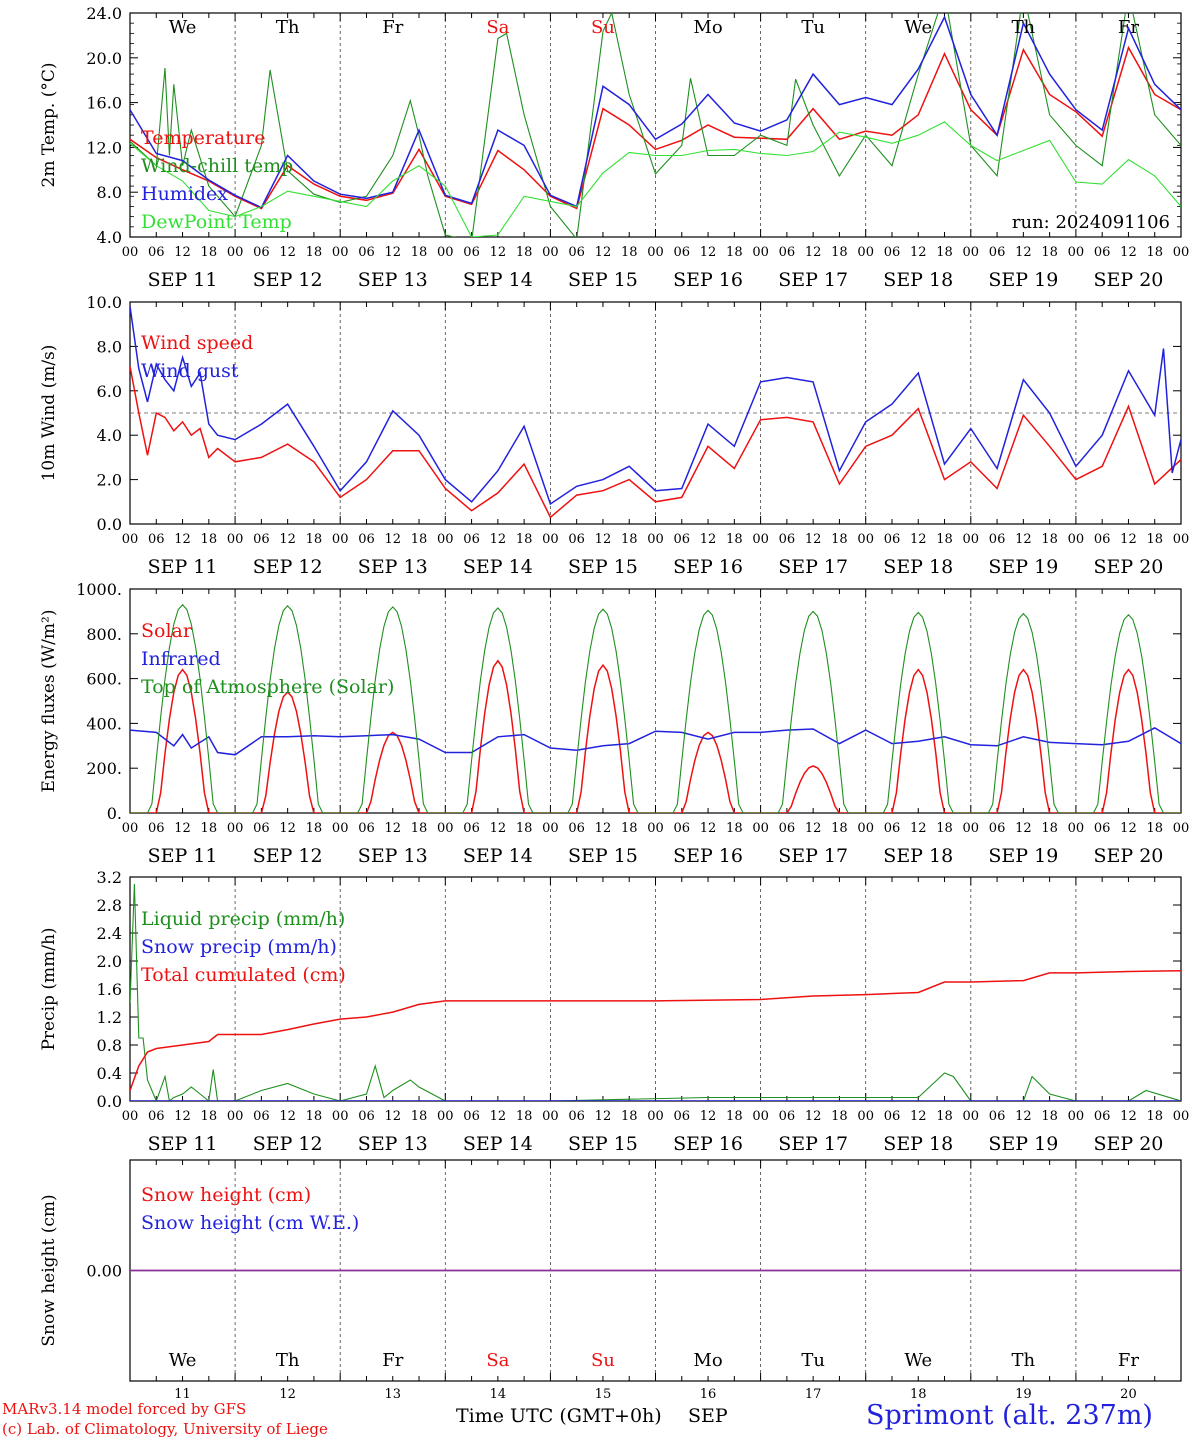  I want to click on temp-legend-entry: Humidex, so click(184, 194).